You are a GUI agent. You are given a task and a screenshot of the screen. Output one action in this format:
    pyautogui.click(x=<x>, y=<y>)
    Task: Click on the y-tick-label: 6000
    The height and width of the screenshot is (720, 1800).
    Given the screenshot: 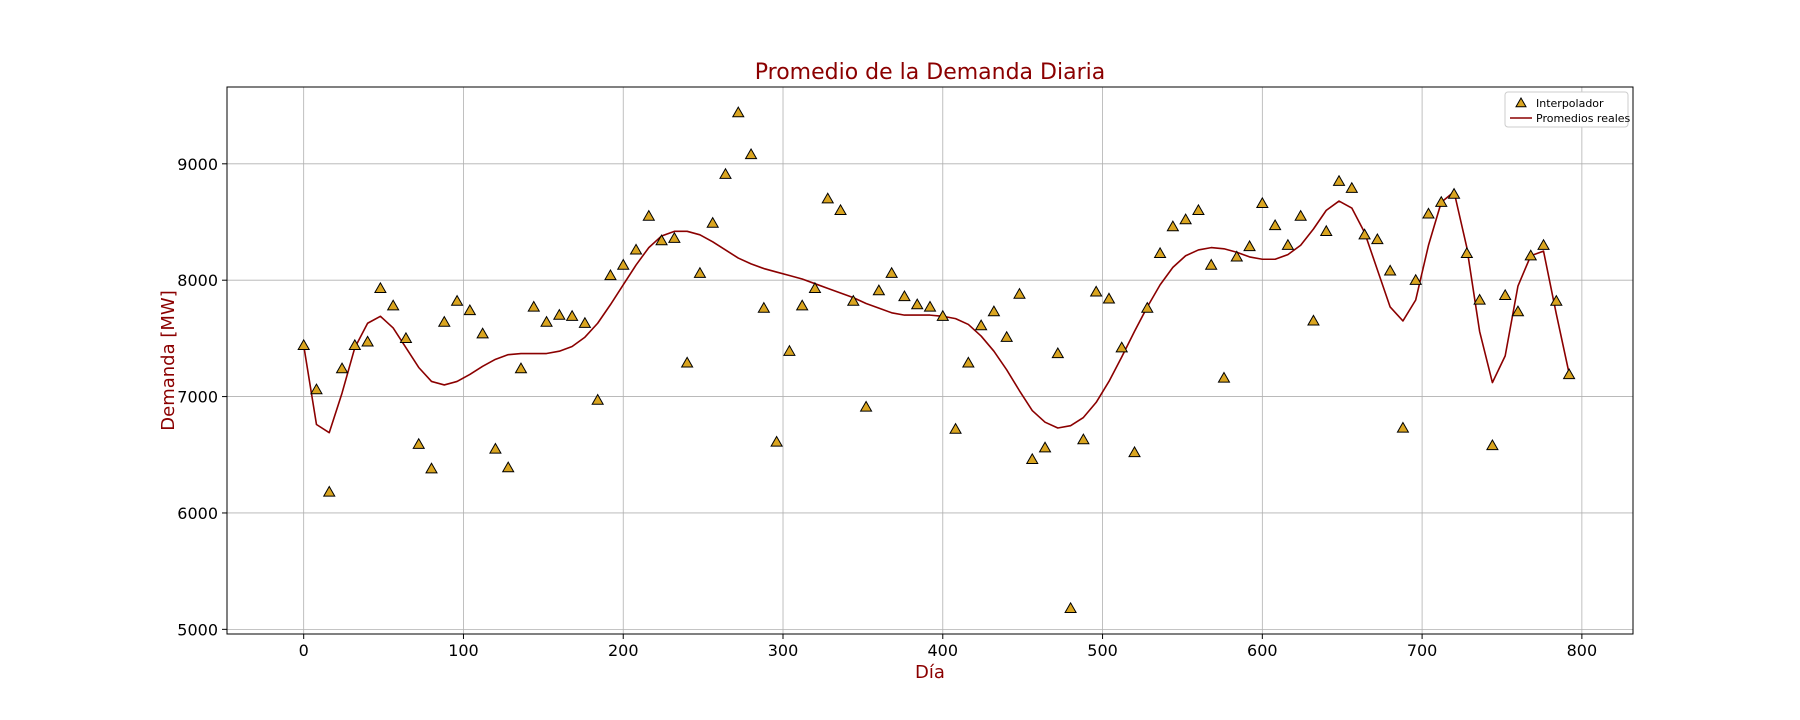 What is the action you would take?
    pyautogui.click(x=197, y=513)
    